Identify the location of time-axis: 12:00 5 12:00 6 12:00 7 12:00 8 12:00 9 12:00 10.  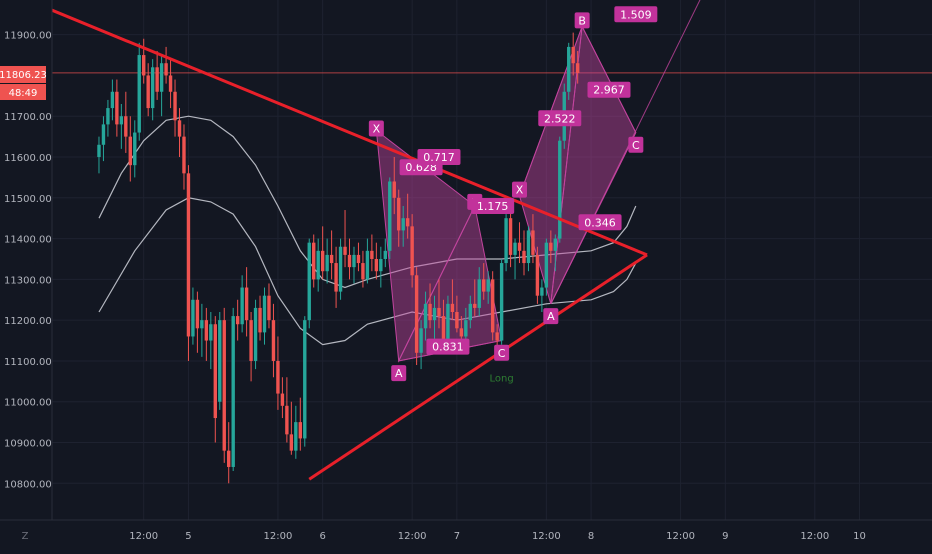
(466, 530).